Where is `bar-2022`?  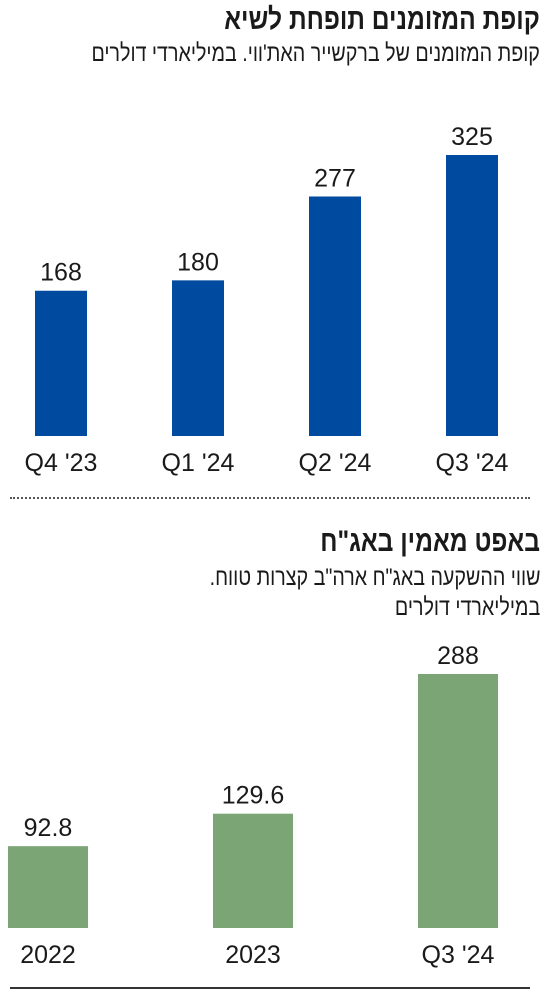 bar-2022 is located at coordinates (48, 887).